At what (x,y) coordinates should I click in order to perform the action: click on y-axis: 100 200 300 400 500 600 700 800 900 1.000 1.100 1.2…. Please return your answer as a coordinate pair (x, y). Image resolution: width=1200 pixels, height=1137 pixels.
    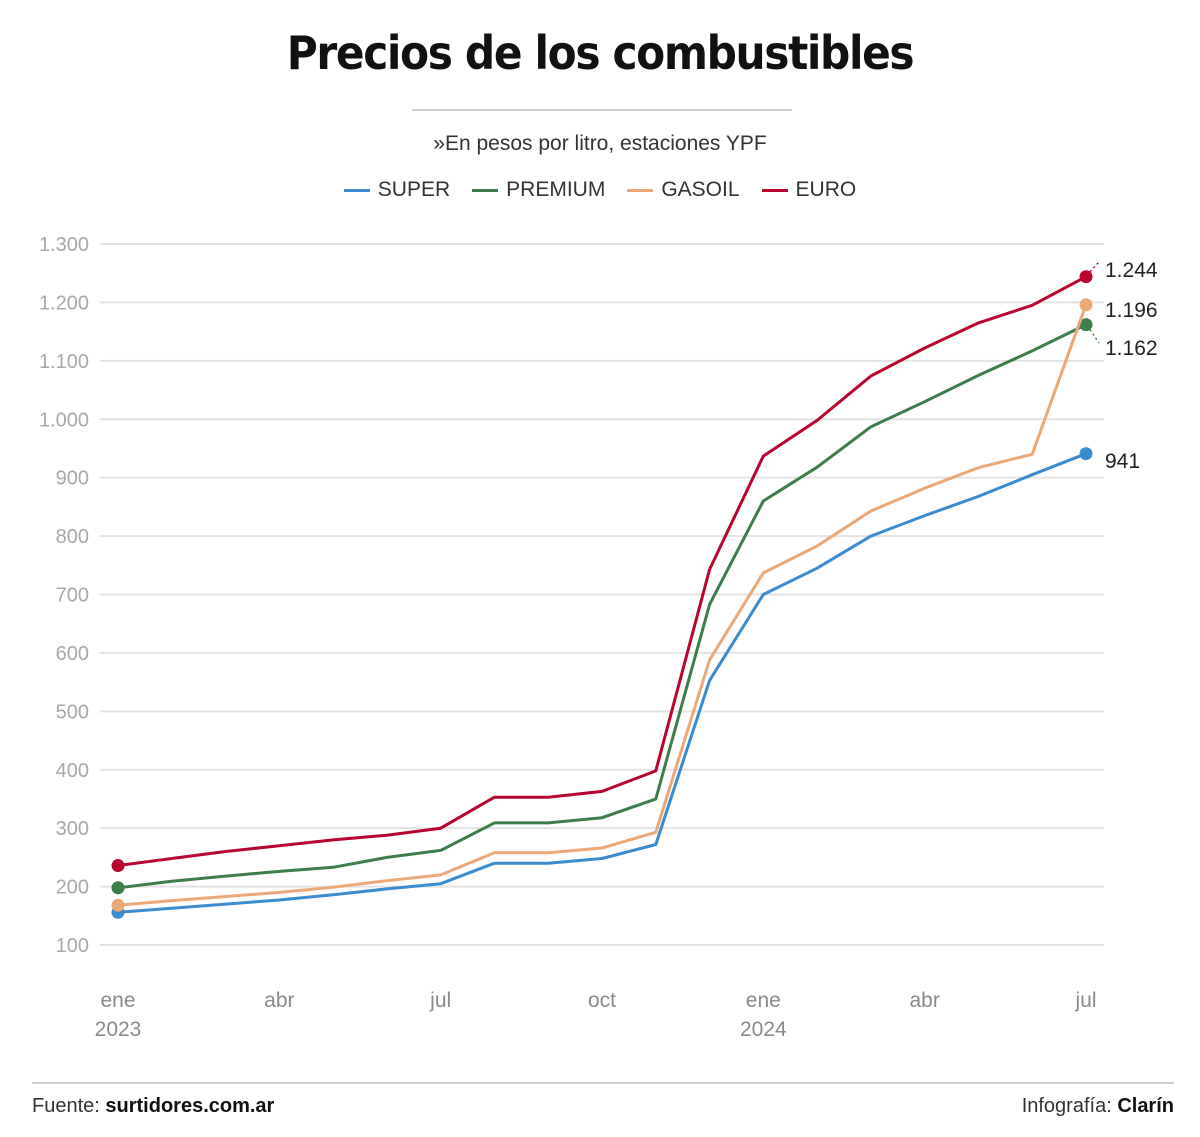
    Looking at the image, I should click on (64, 595).